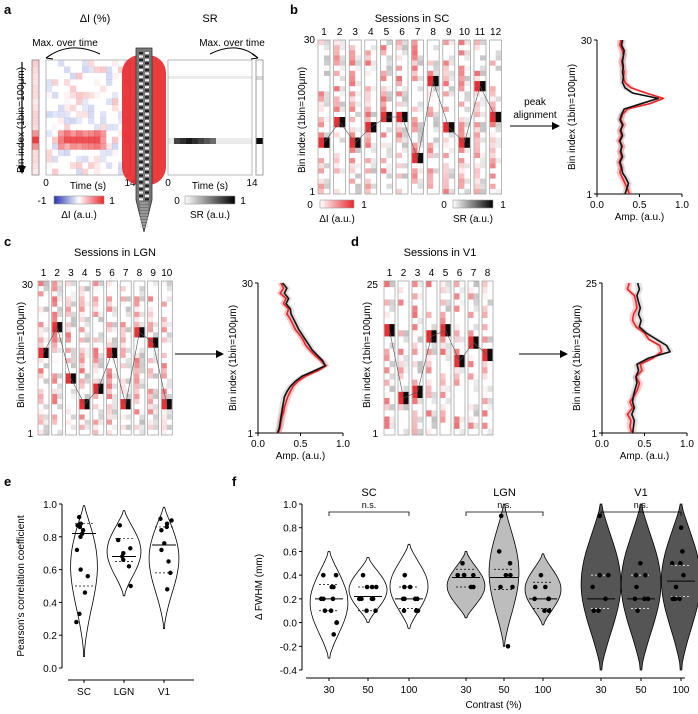 Image resolution: width=698 pixels, height=714 pixels. What do you see at coordinates (124, 692) in the screenshot?
I see `x-tick-label: LGN` at bounding box center [124, 692].